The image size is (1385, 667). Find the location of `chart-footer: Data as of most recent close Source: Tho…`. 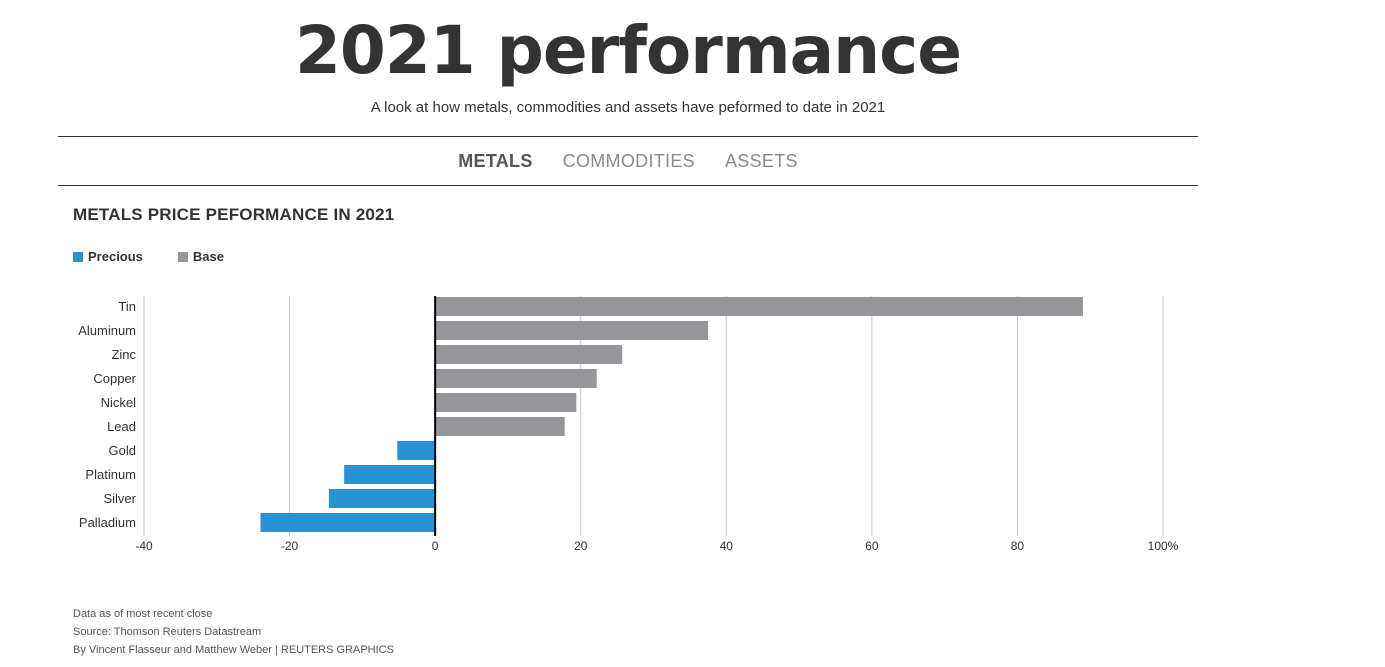

chart-footer: Data as of most recent close Source: Tho… is located at coordinates (233, 632).